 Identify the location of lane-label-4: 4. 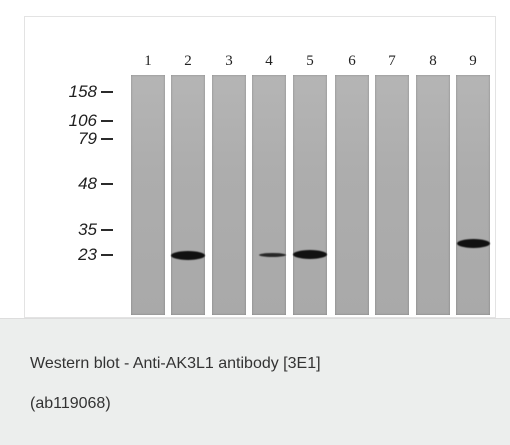
(269, 61).